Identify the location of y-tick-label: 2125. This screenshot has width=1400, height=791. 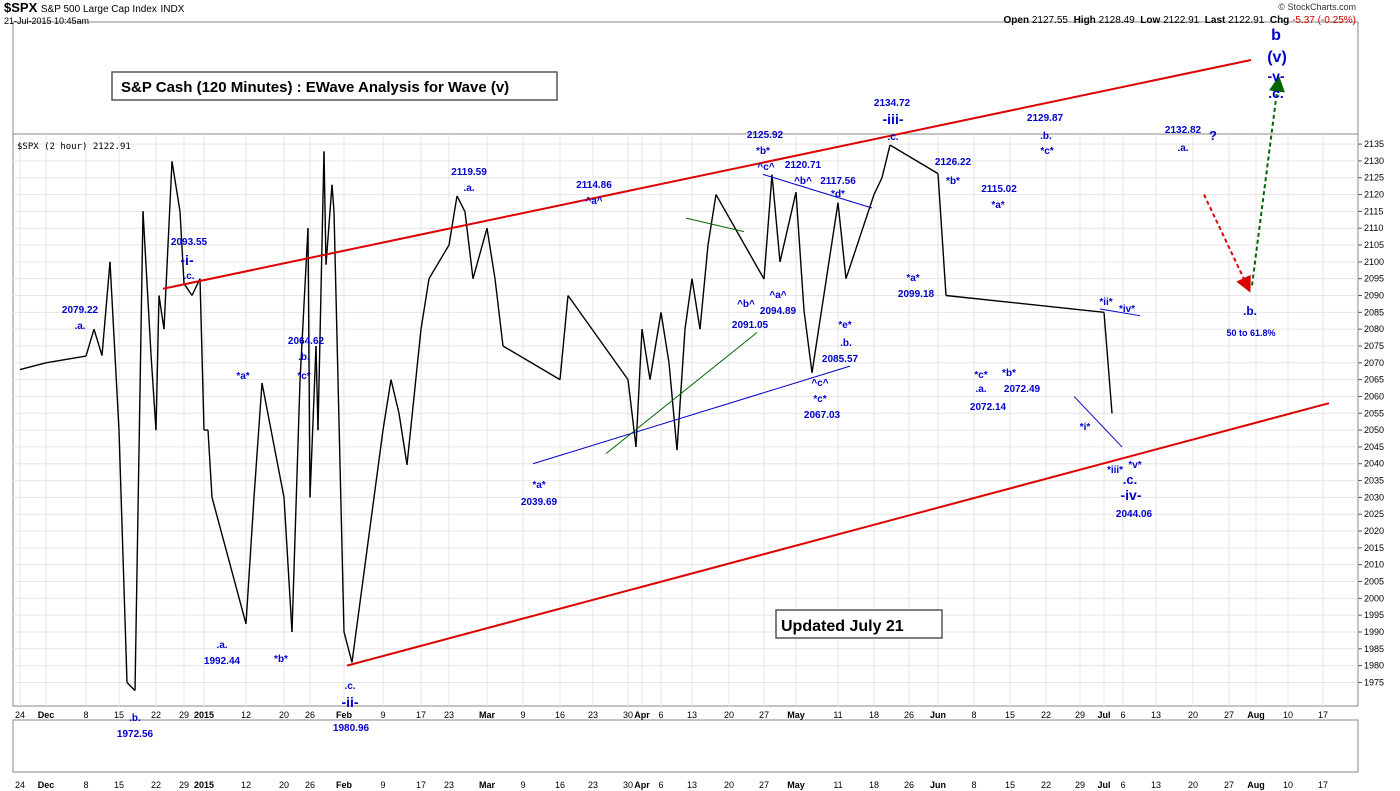
(1374, 178).